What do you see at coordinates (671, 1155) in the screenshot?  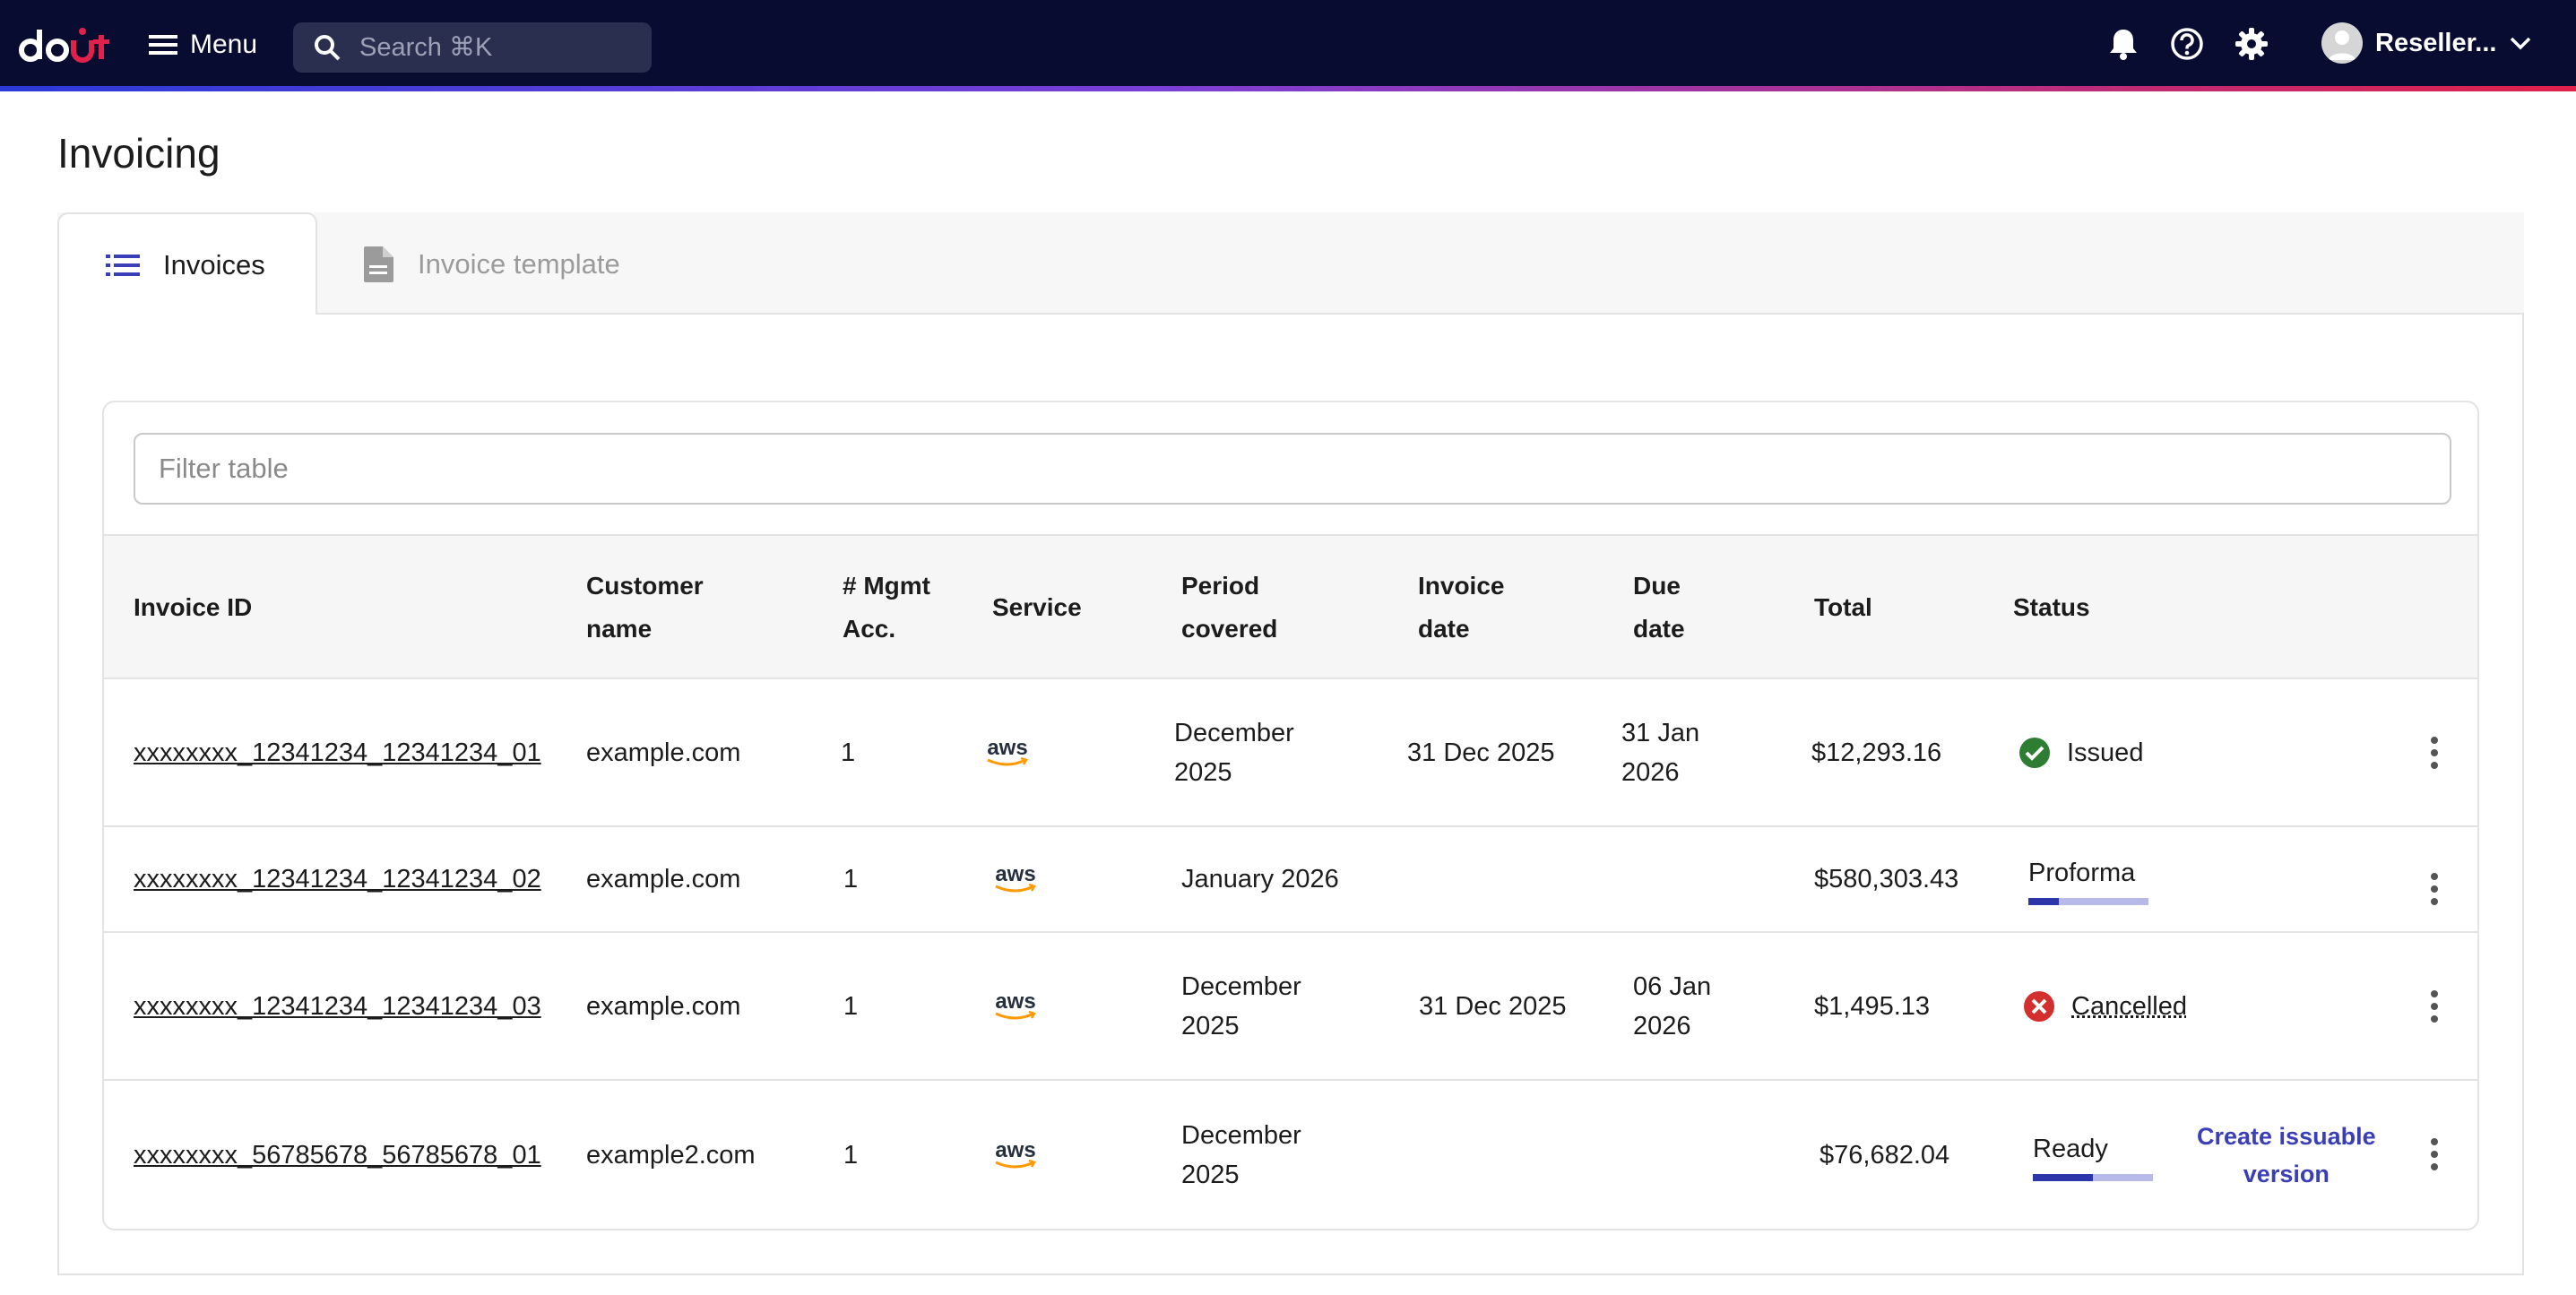 I see `customer-name: example2.com` at bounding box center [671, 1155].